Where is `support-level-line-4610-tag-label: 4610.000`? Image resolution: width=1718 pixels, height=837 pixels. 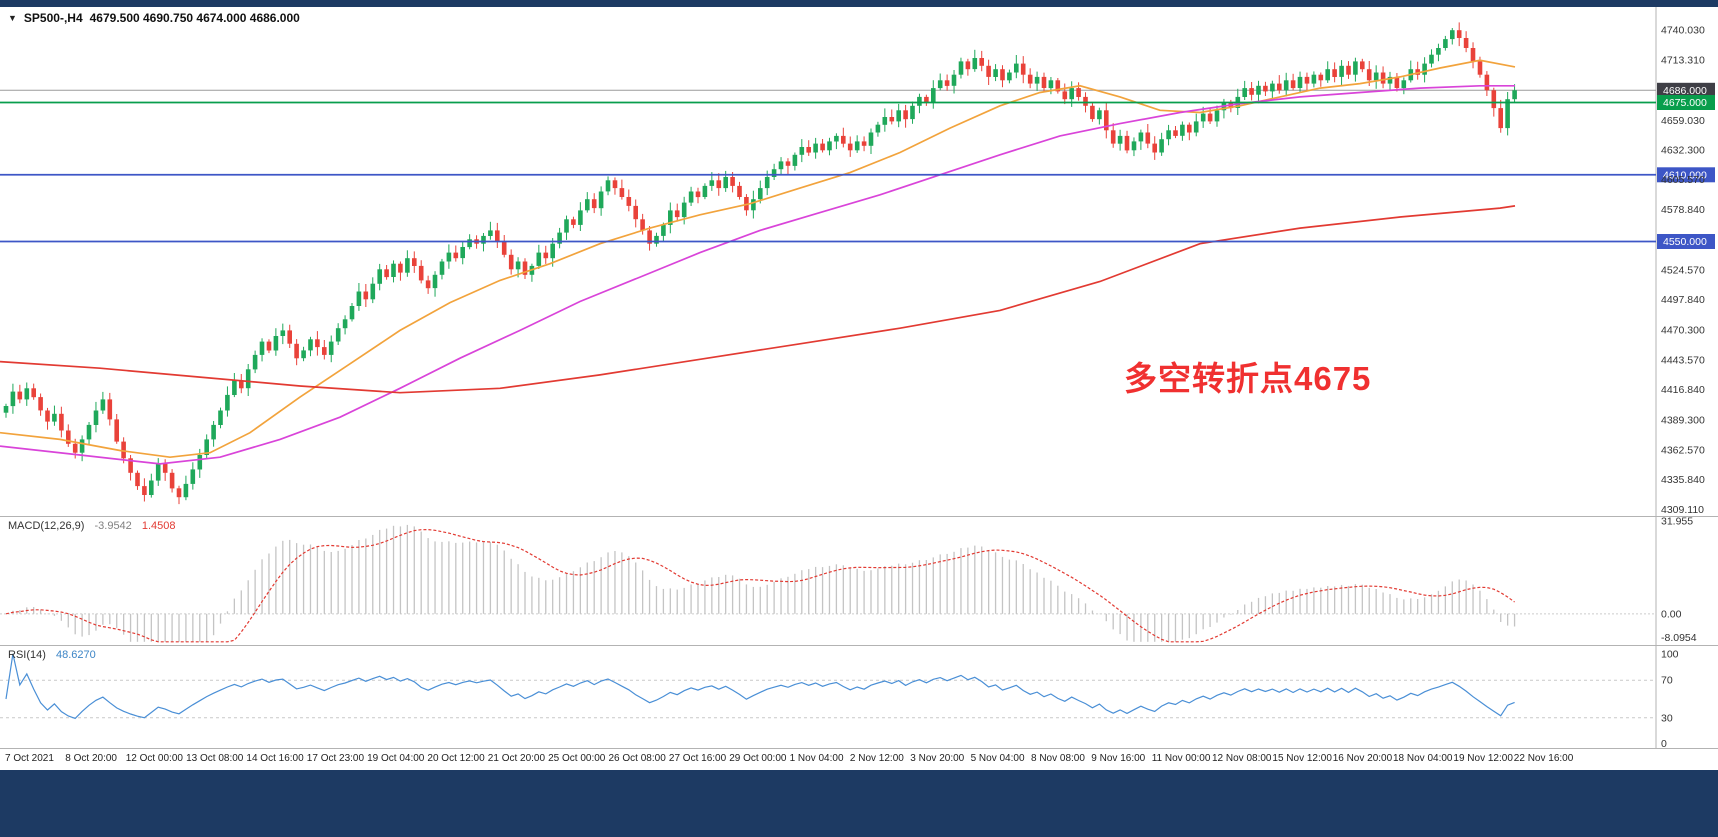 support-level-line-4610-tag-label: 4610.000 is located at coordinates (1685, 175).